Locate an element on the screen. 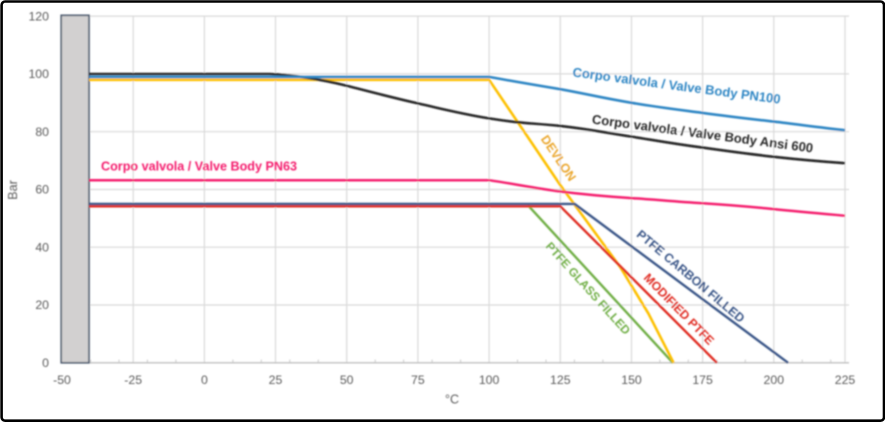 This screenshot has width=885, height=422. svg-text: 75 is located at coordinates (418, 380).